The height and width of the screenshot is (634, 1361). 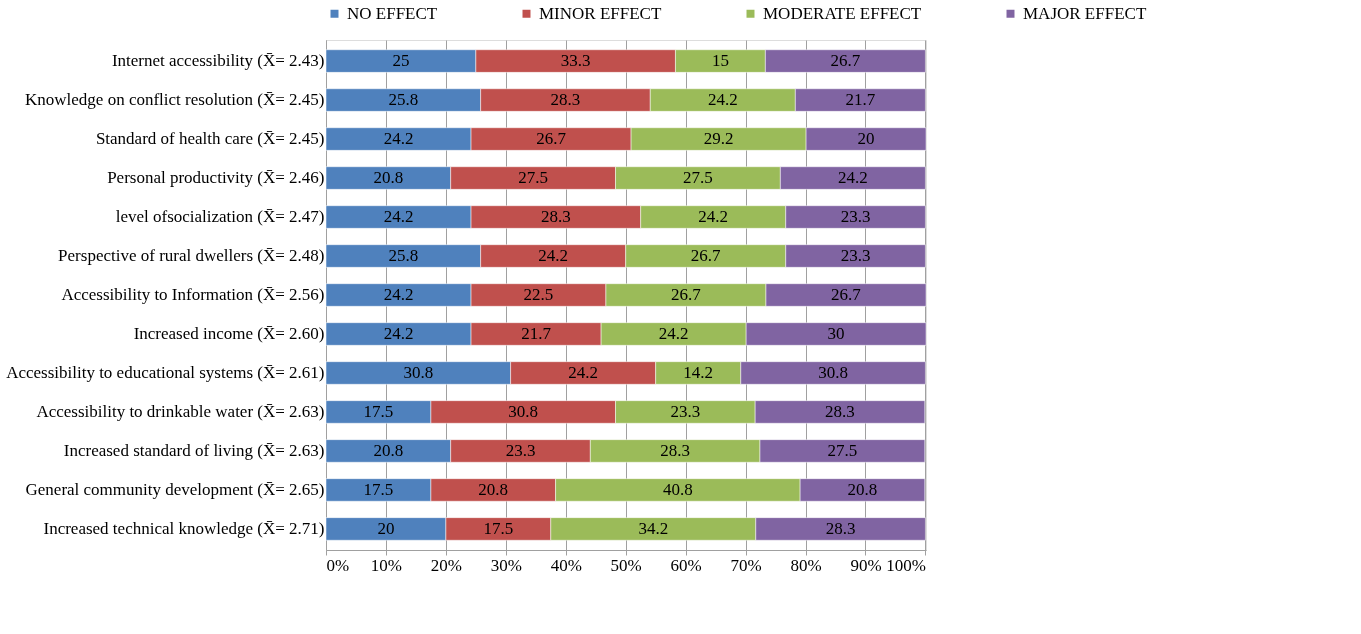 What do you see at coordinates (338, 565) in the screenshot?
I see `x-tick-label: 0%` at bounding box center [338, 565].